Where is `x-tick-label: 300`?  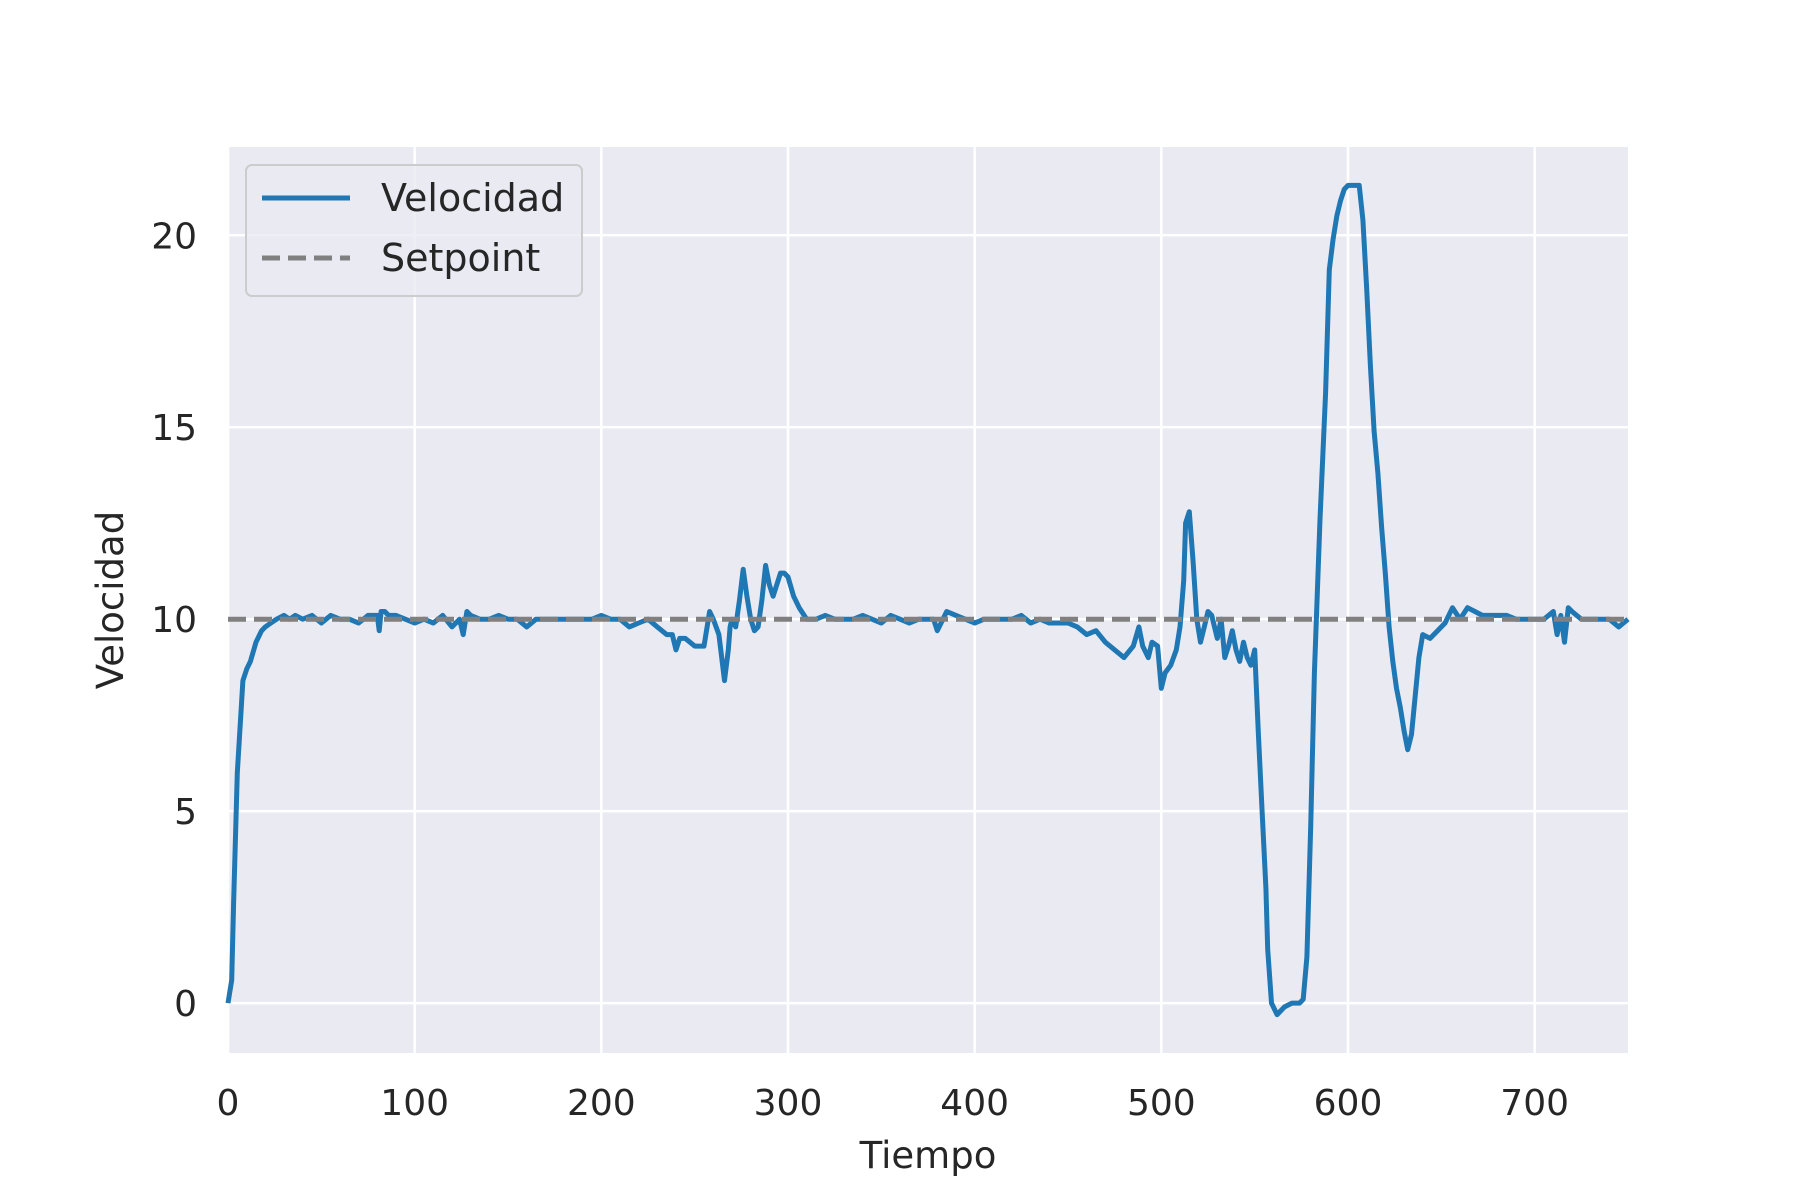 x-tick-label: 300 is located at coordinates (788, 1103).